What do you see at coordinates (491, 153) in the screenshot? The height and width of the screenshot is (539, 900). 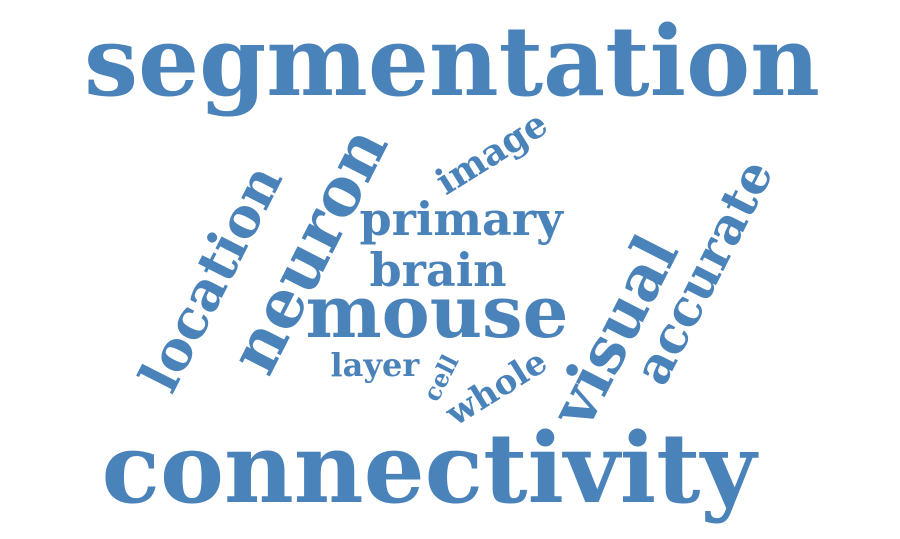 I see `word-image: image` at bounding box center [491, 153].